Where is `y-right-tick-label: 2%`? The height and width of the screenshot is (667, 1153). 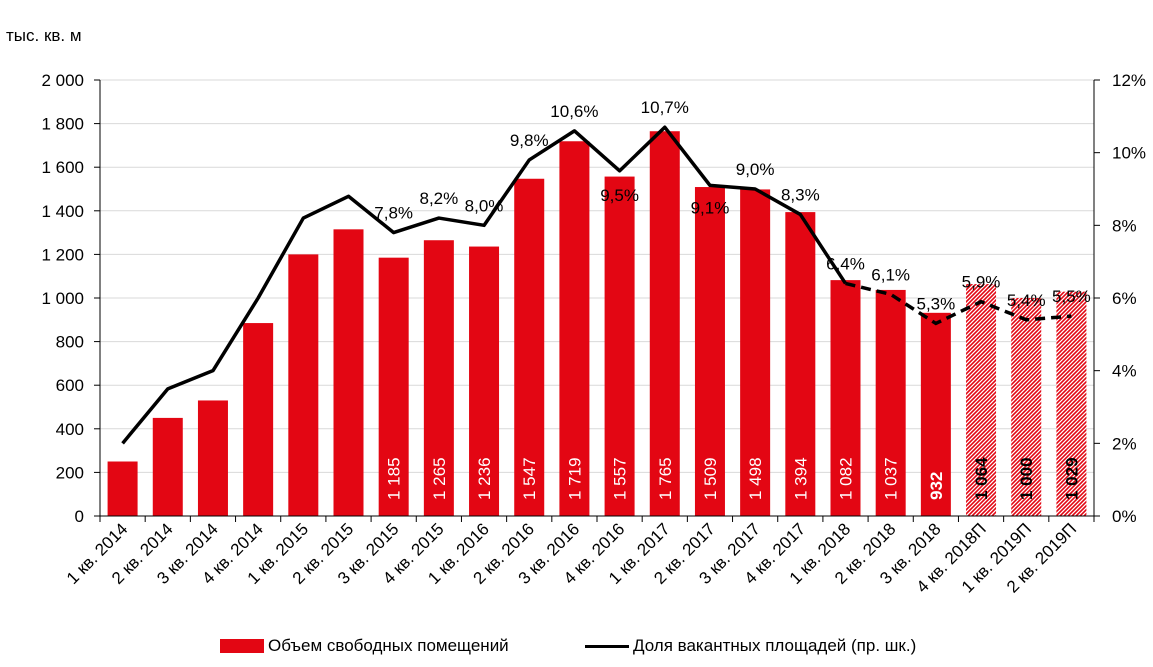
y-right-tick-label: 2% is located at coordinates (1124, 443).